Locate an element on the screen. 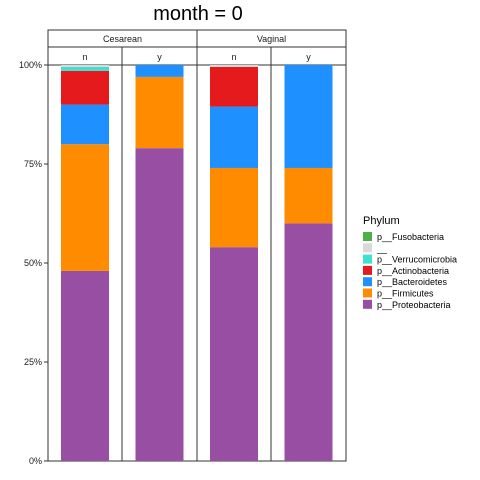 The height and width of the screenshot is (480, 480). y-tick-label: 75% is located at coordinates (33, 164).